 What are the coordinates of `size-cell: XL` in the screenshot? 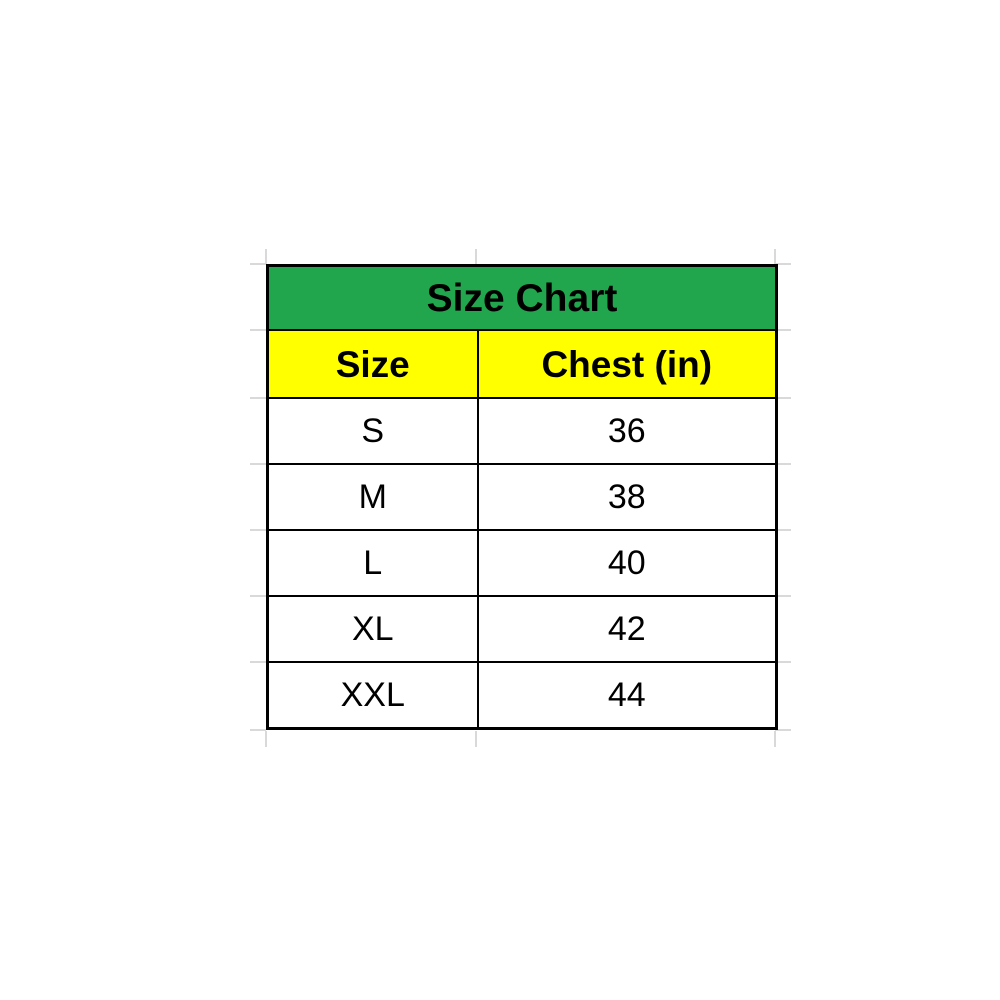 It's located at (372, 629).